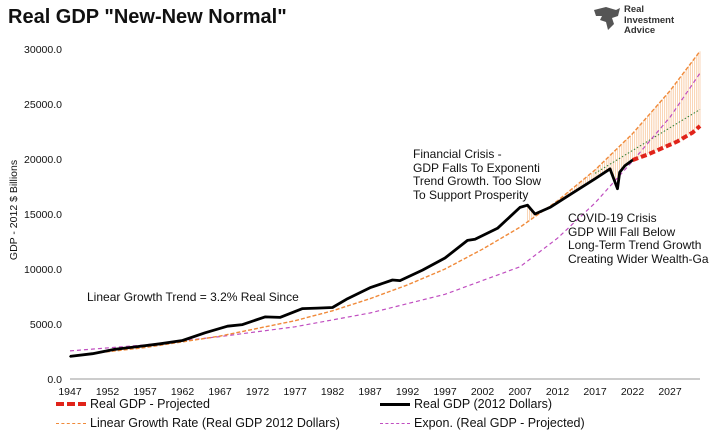  I want to click on x-tick-label: 1977, so click(295, 392).